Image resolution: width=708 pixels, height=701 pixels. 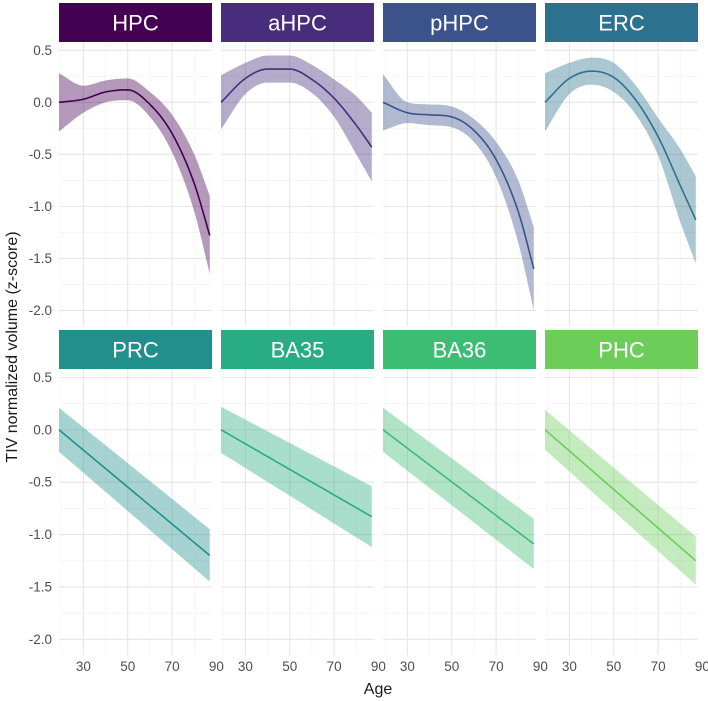 I want to click on x-axis-title: Age, so click(x=378, y=689).